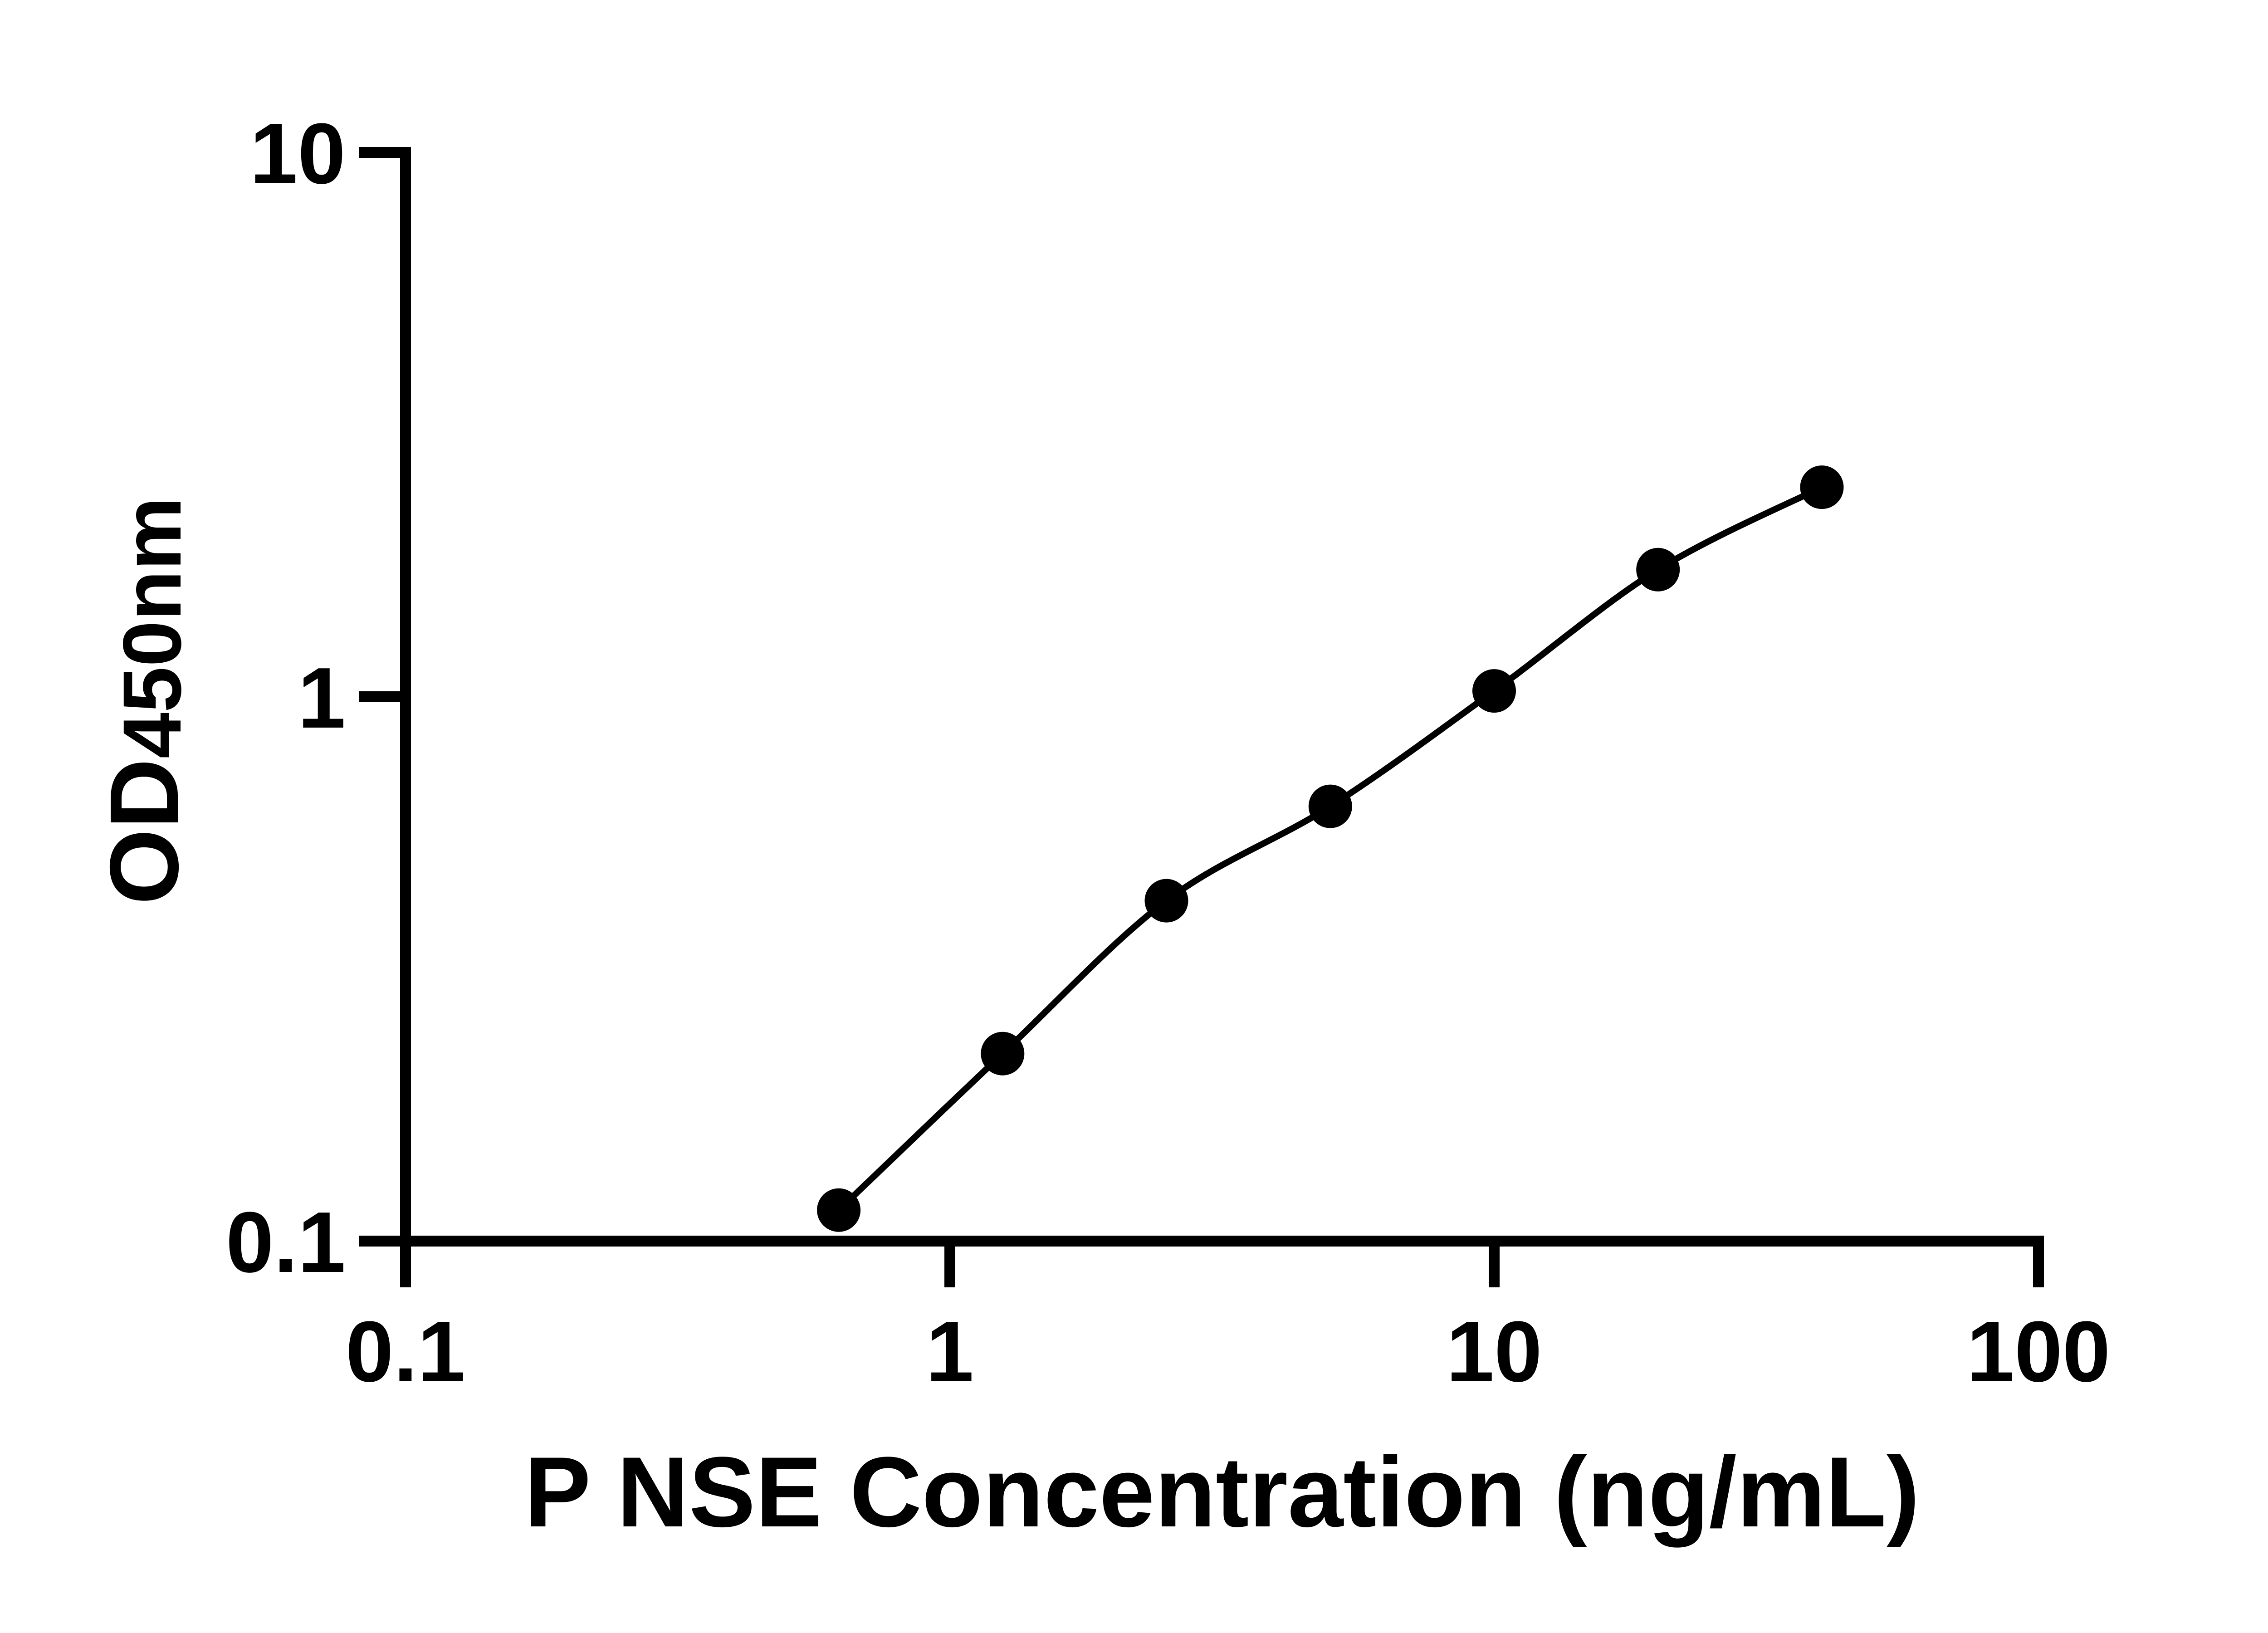 The width and height of the screenshot is (2268, 1633). I want to click on y-axis-title: OD450nm, so click(144, 701).